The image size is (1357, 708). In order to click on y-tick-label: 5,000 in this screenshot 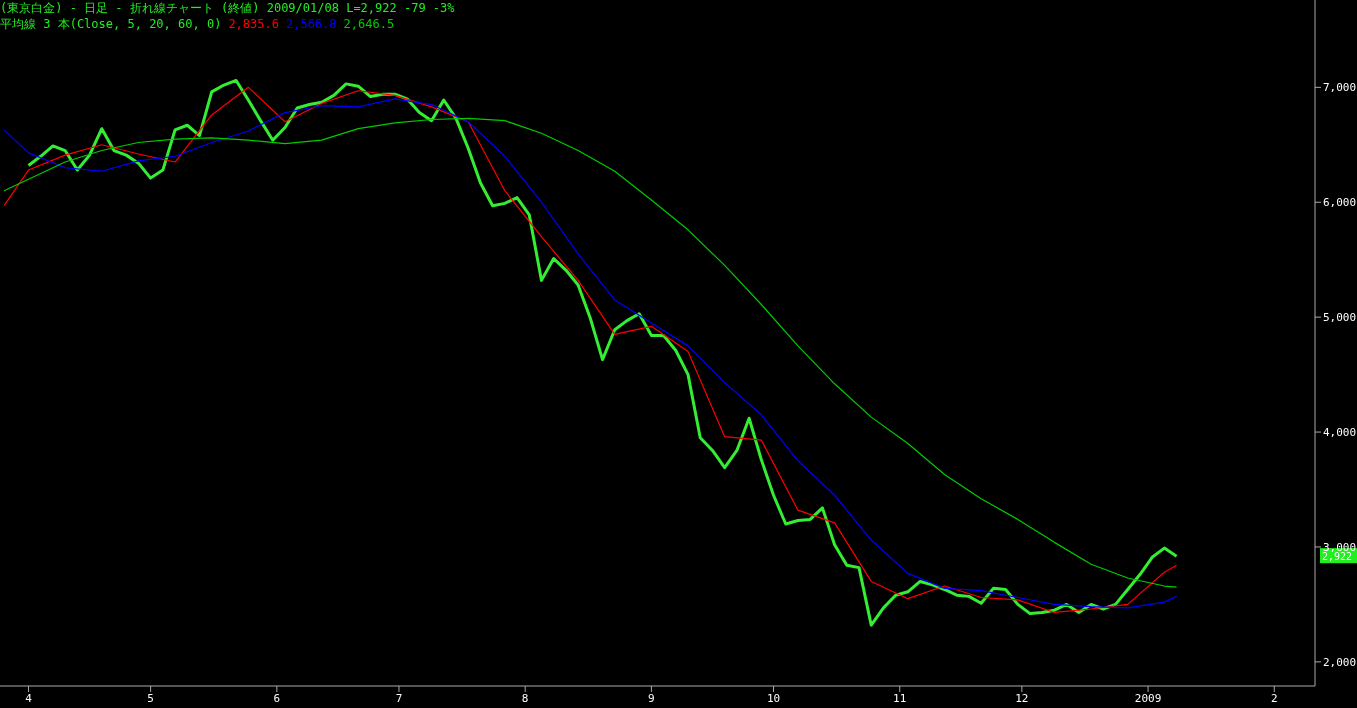, I will do `click(1340, 318)`.